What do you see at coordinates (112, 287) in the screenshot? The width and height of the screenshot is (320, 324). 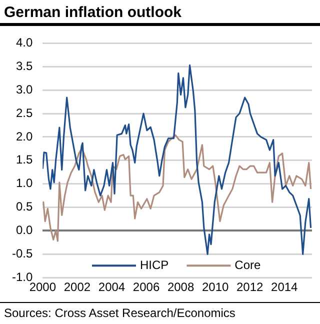 I see `x-tick-label: 2004` at bounding box center [112, 287].